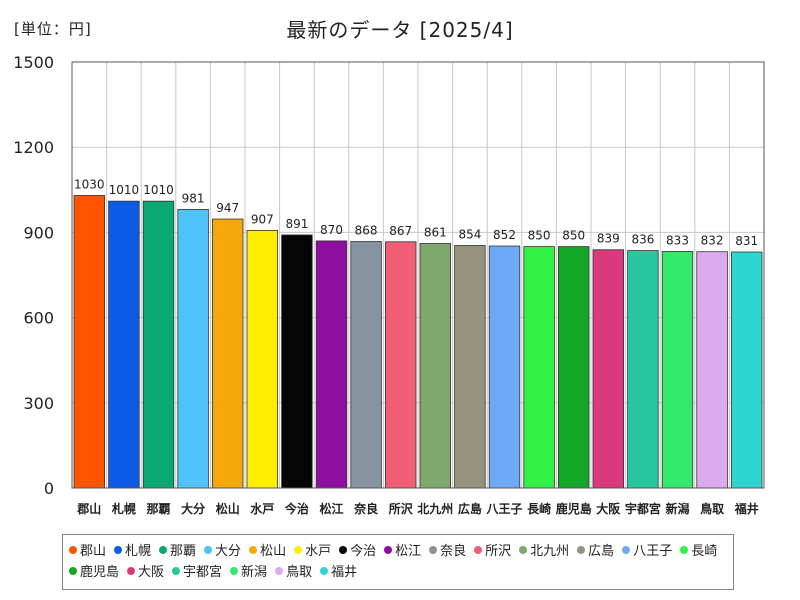  I want to click on bar-宇都宮, so click(643, 369).